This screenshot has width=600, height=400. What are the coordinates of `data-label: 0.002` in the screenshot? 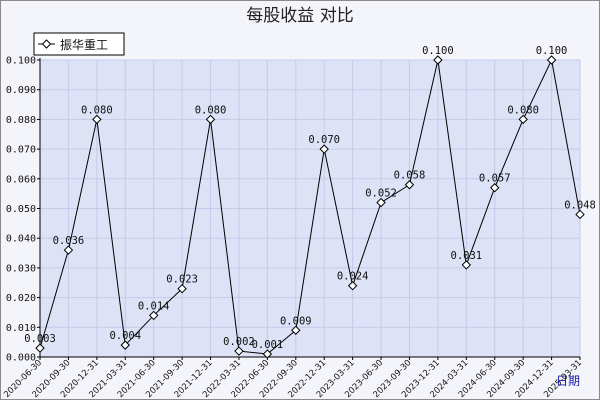 It's located at (239, 342).